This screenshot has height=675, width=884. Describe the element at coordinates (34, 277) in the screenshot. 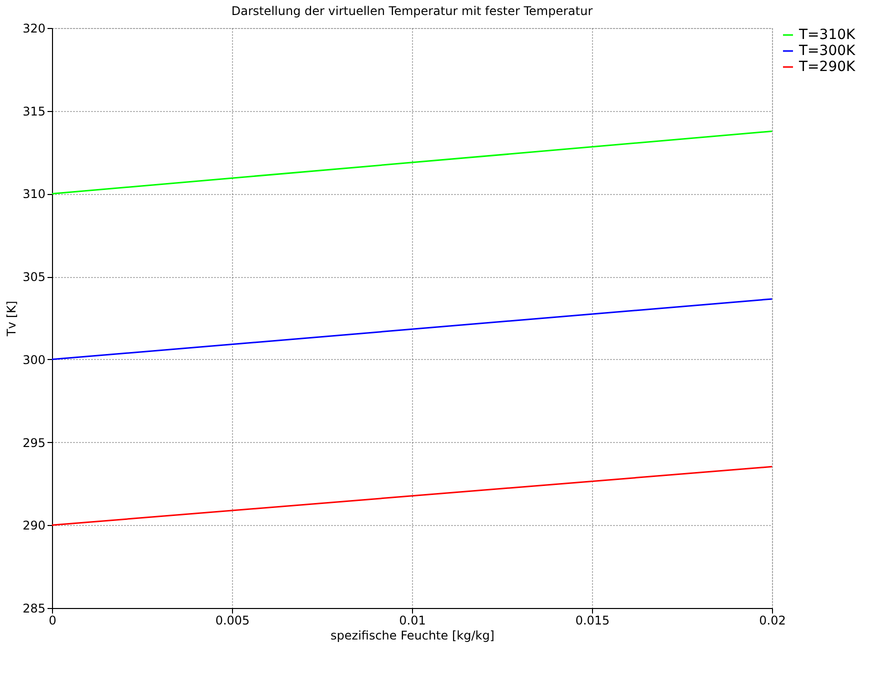

I see `y-tick-label: 305` at that location.